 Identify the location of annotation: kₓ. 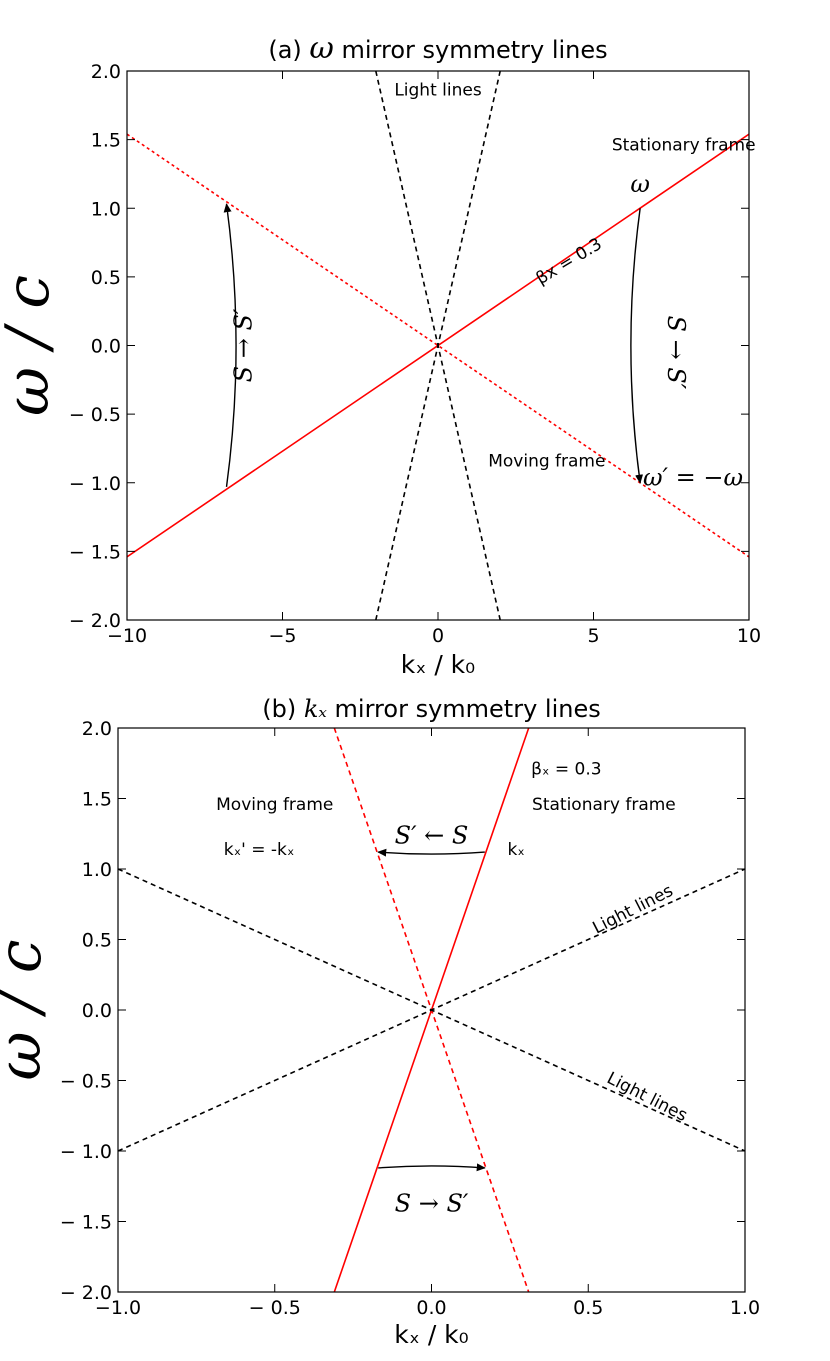
(515, 850).